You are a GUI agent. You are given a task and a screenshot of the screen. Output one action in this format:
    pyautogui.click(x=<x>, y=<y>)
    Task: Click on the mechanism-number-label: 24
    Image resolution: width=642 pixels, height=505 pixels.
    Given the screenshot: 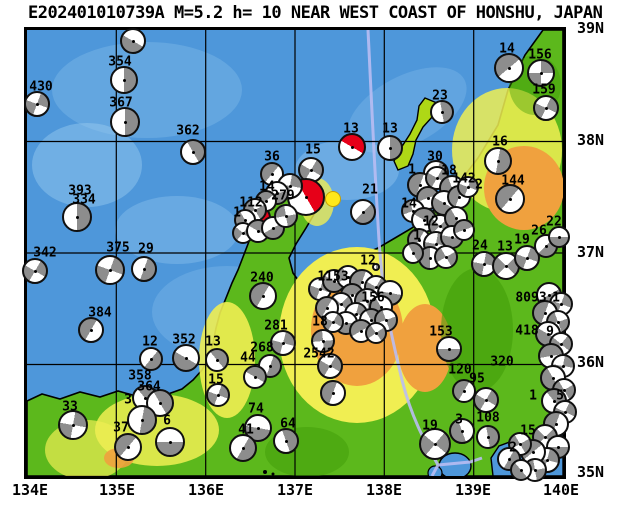 What is the action you would take?
    pyautogui.click(x=480, y=246)
    